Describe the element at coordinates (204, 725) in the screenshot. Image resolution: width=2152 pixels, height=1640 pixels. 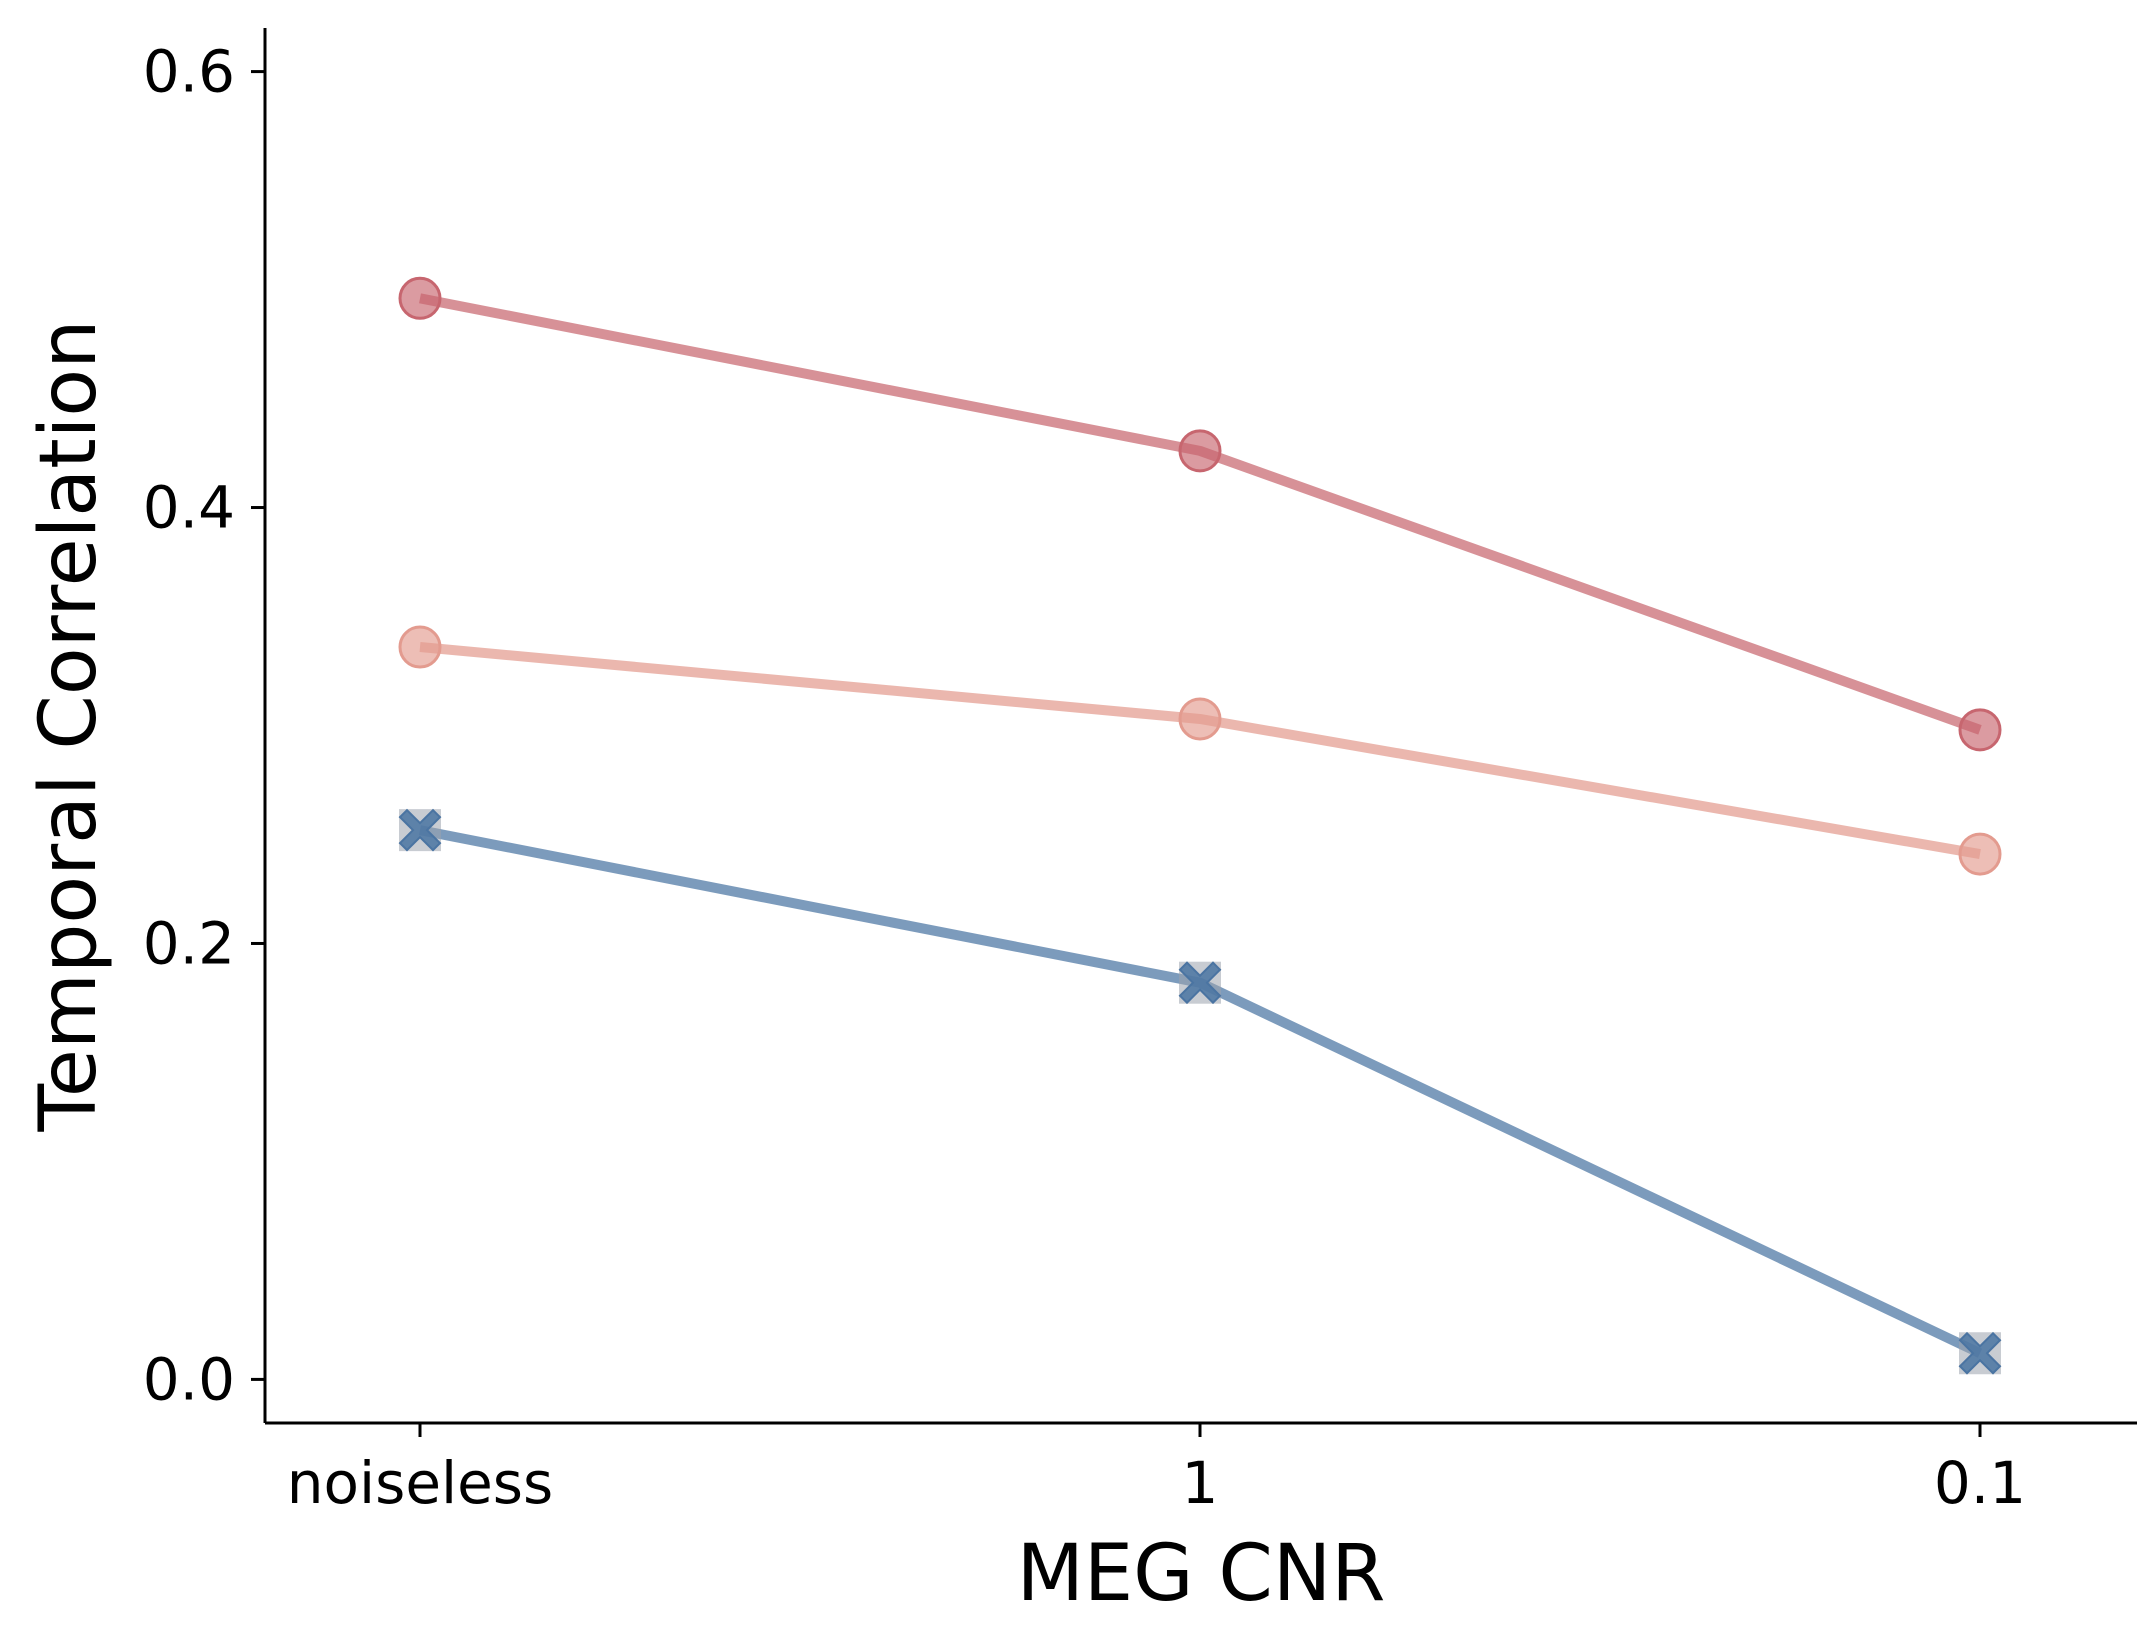
I see `y-ticks: 0.0 0.2 0.4 0.6` at that location.